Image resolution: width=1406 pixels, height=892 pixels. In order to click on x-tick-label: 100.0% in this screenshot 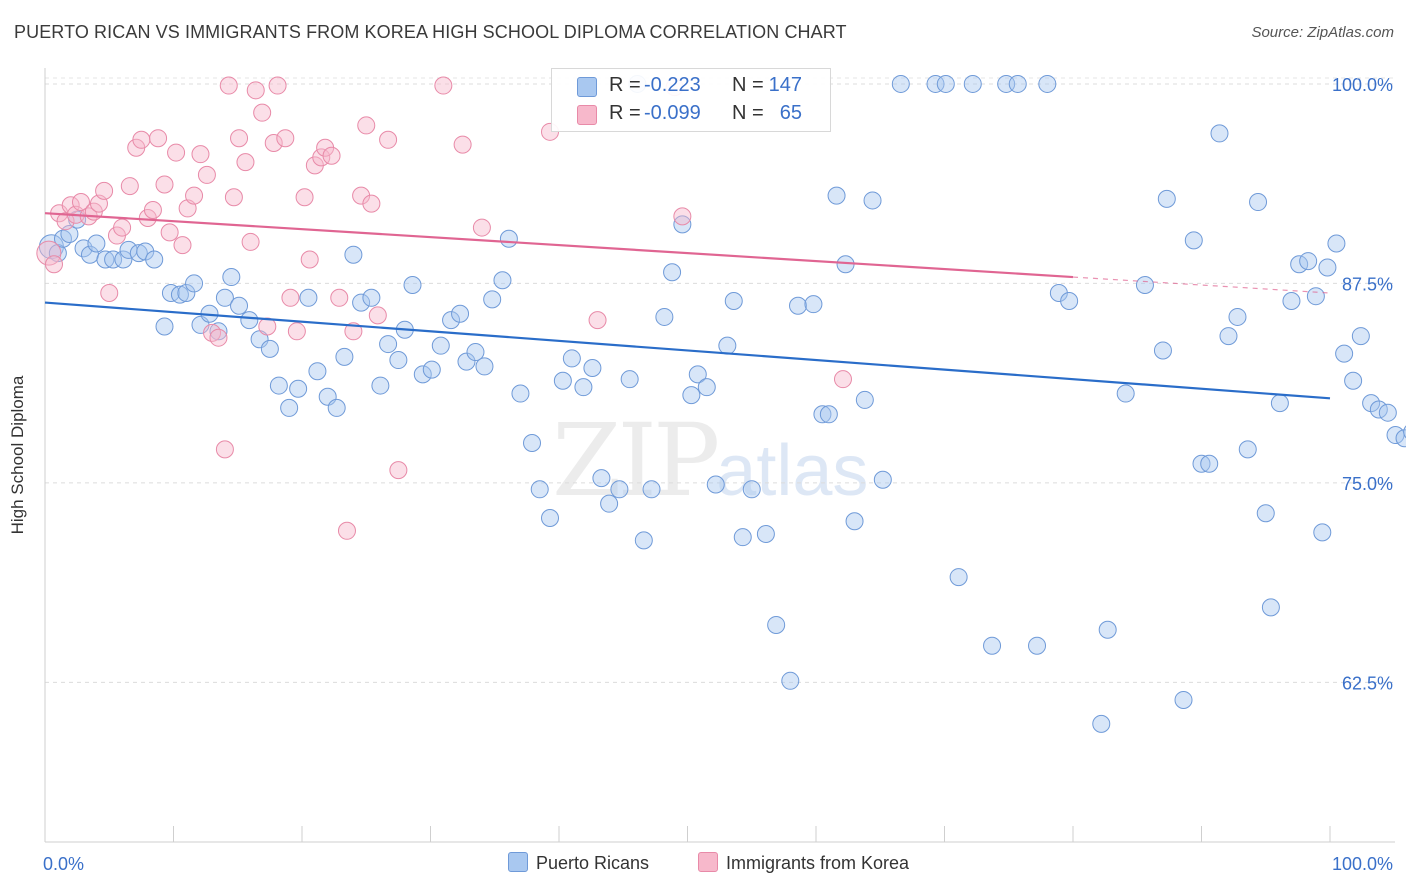, I will do `click(1362, 864)`.